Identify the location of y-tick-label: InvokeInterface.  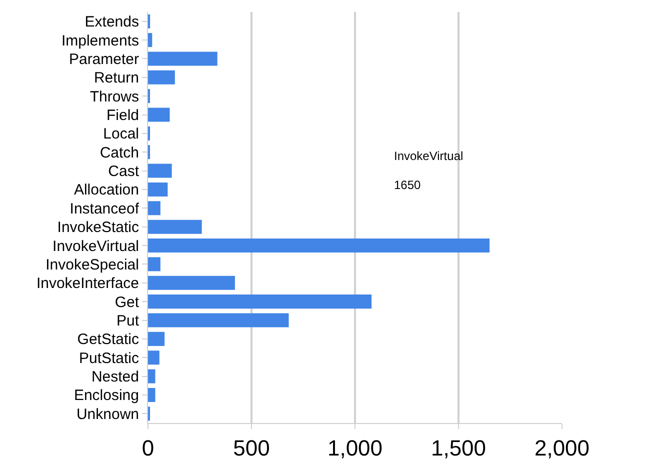
(87, 283).